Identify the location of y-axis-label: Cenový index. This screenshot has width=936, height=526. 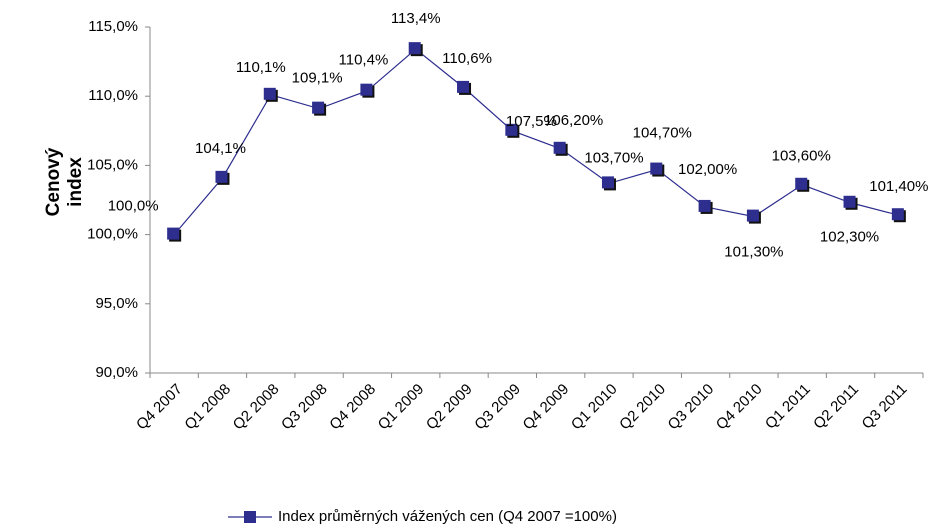
(64, 182).